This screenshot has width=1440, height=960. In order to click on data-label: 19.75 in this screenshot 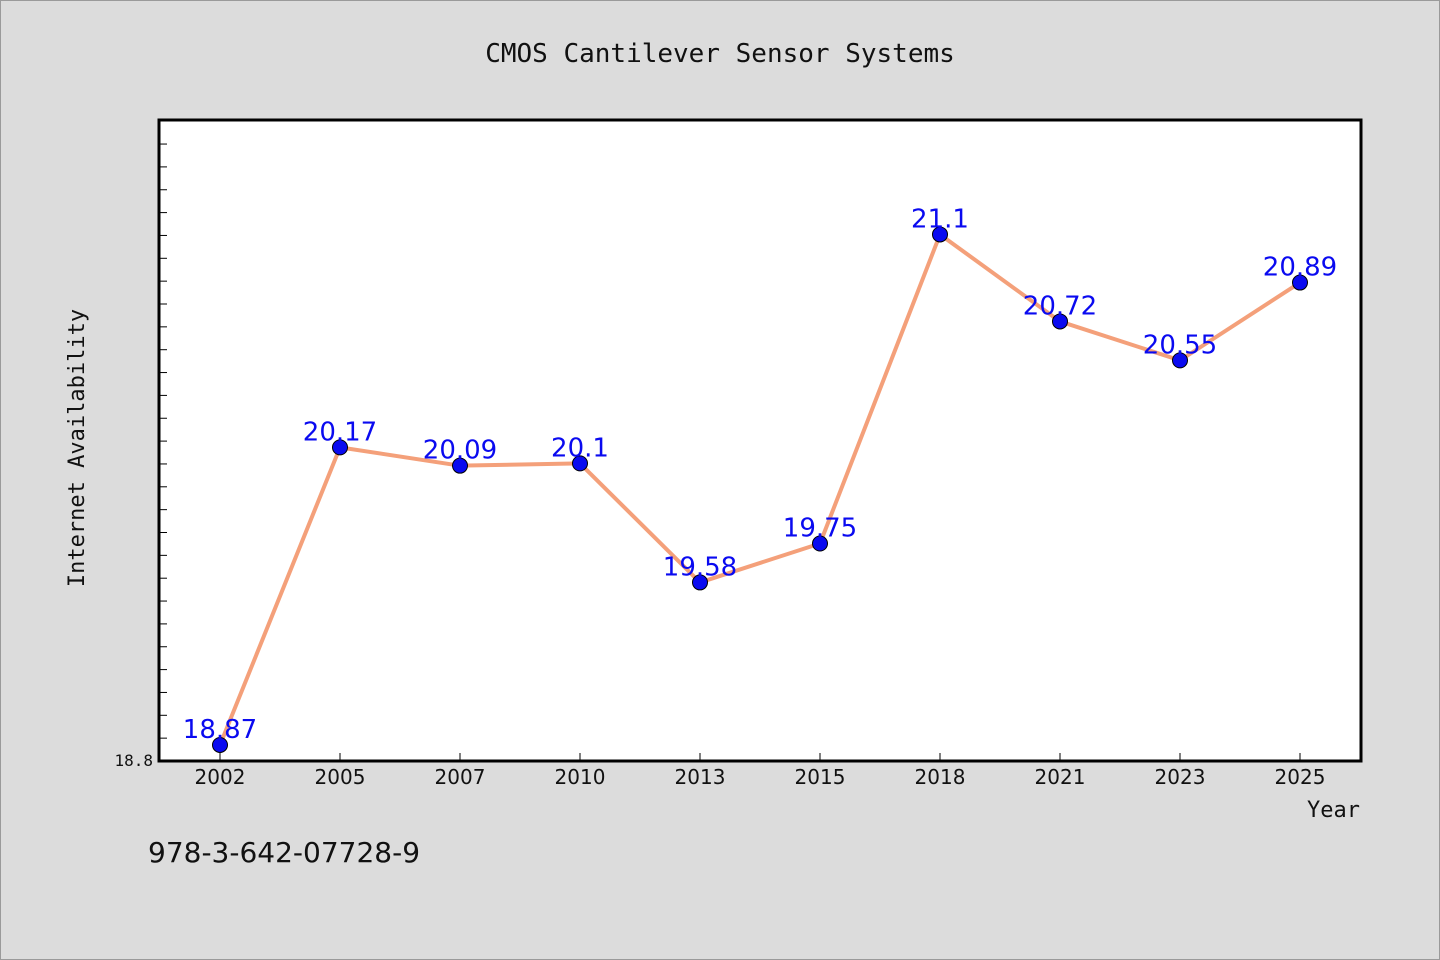, I will do `click(820, 529)`.